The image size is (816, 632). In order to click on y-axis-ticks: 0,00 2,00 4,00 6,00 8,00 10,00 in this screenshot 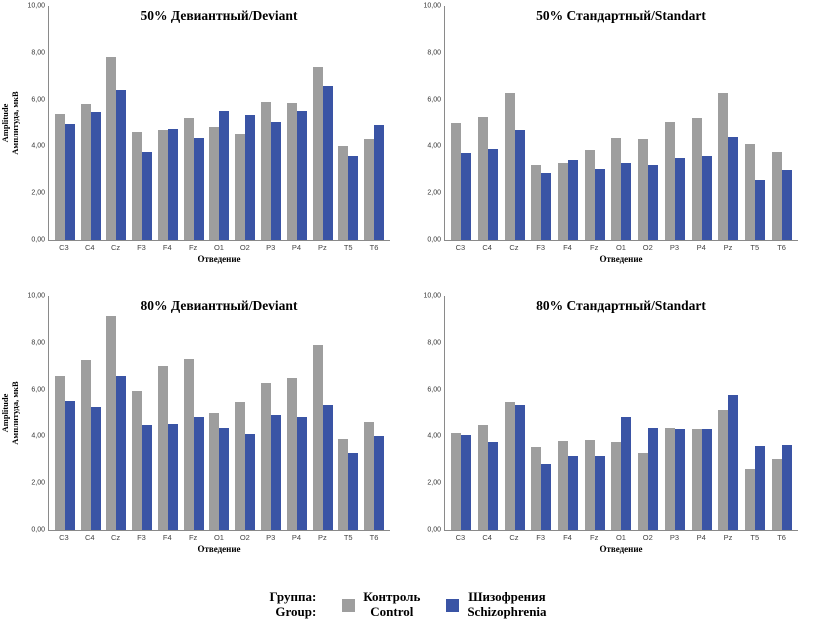, I will do `click(430, 413)`.